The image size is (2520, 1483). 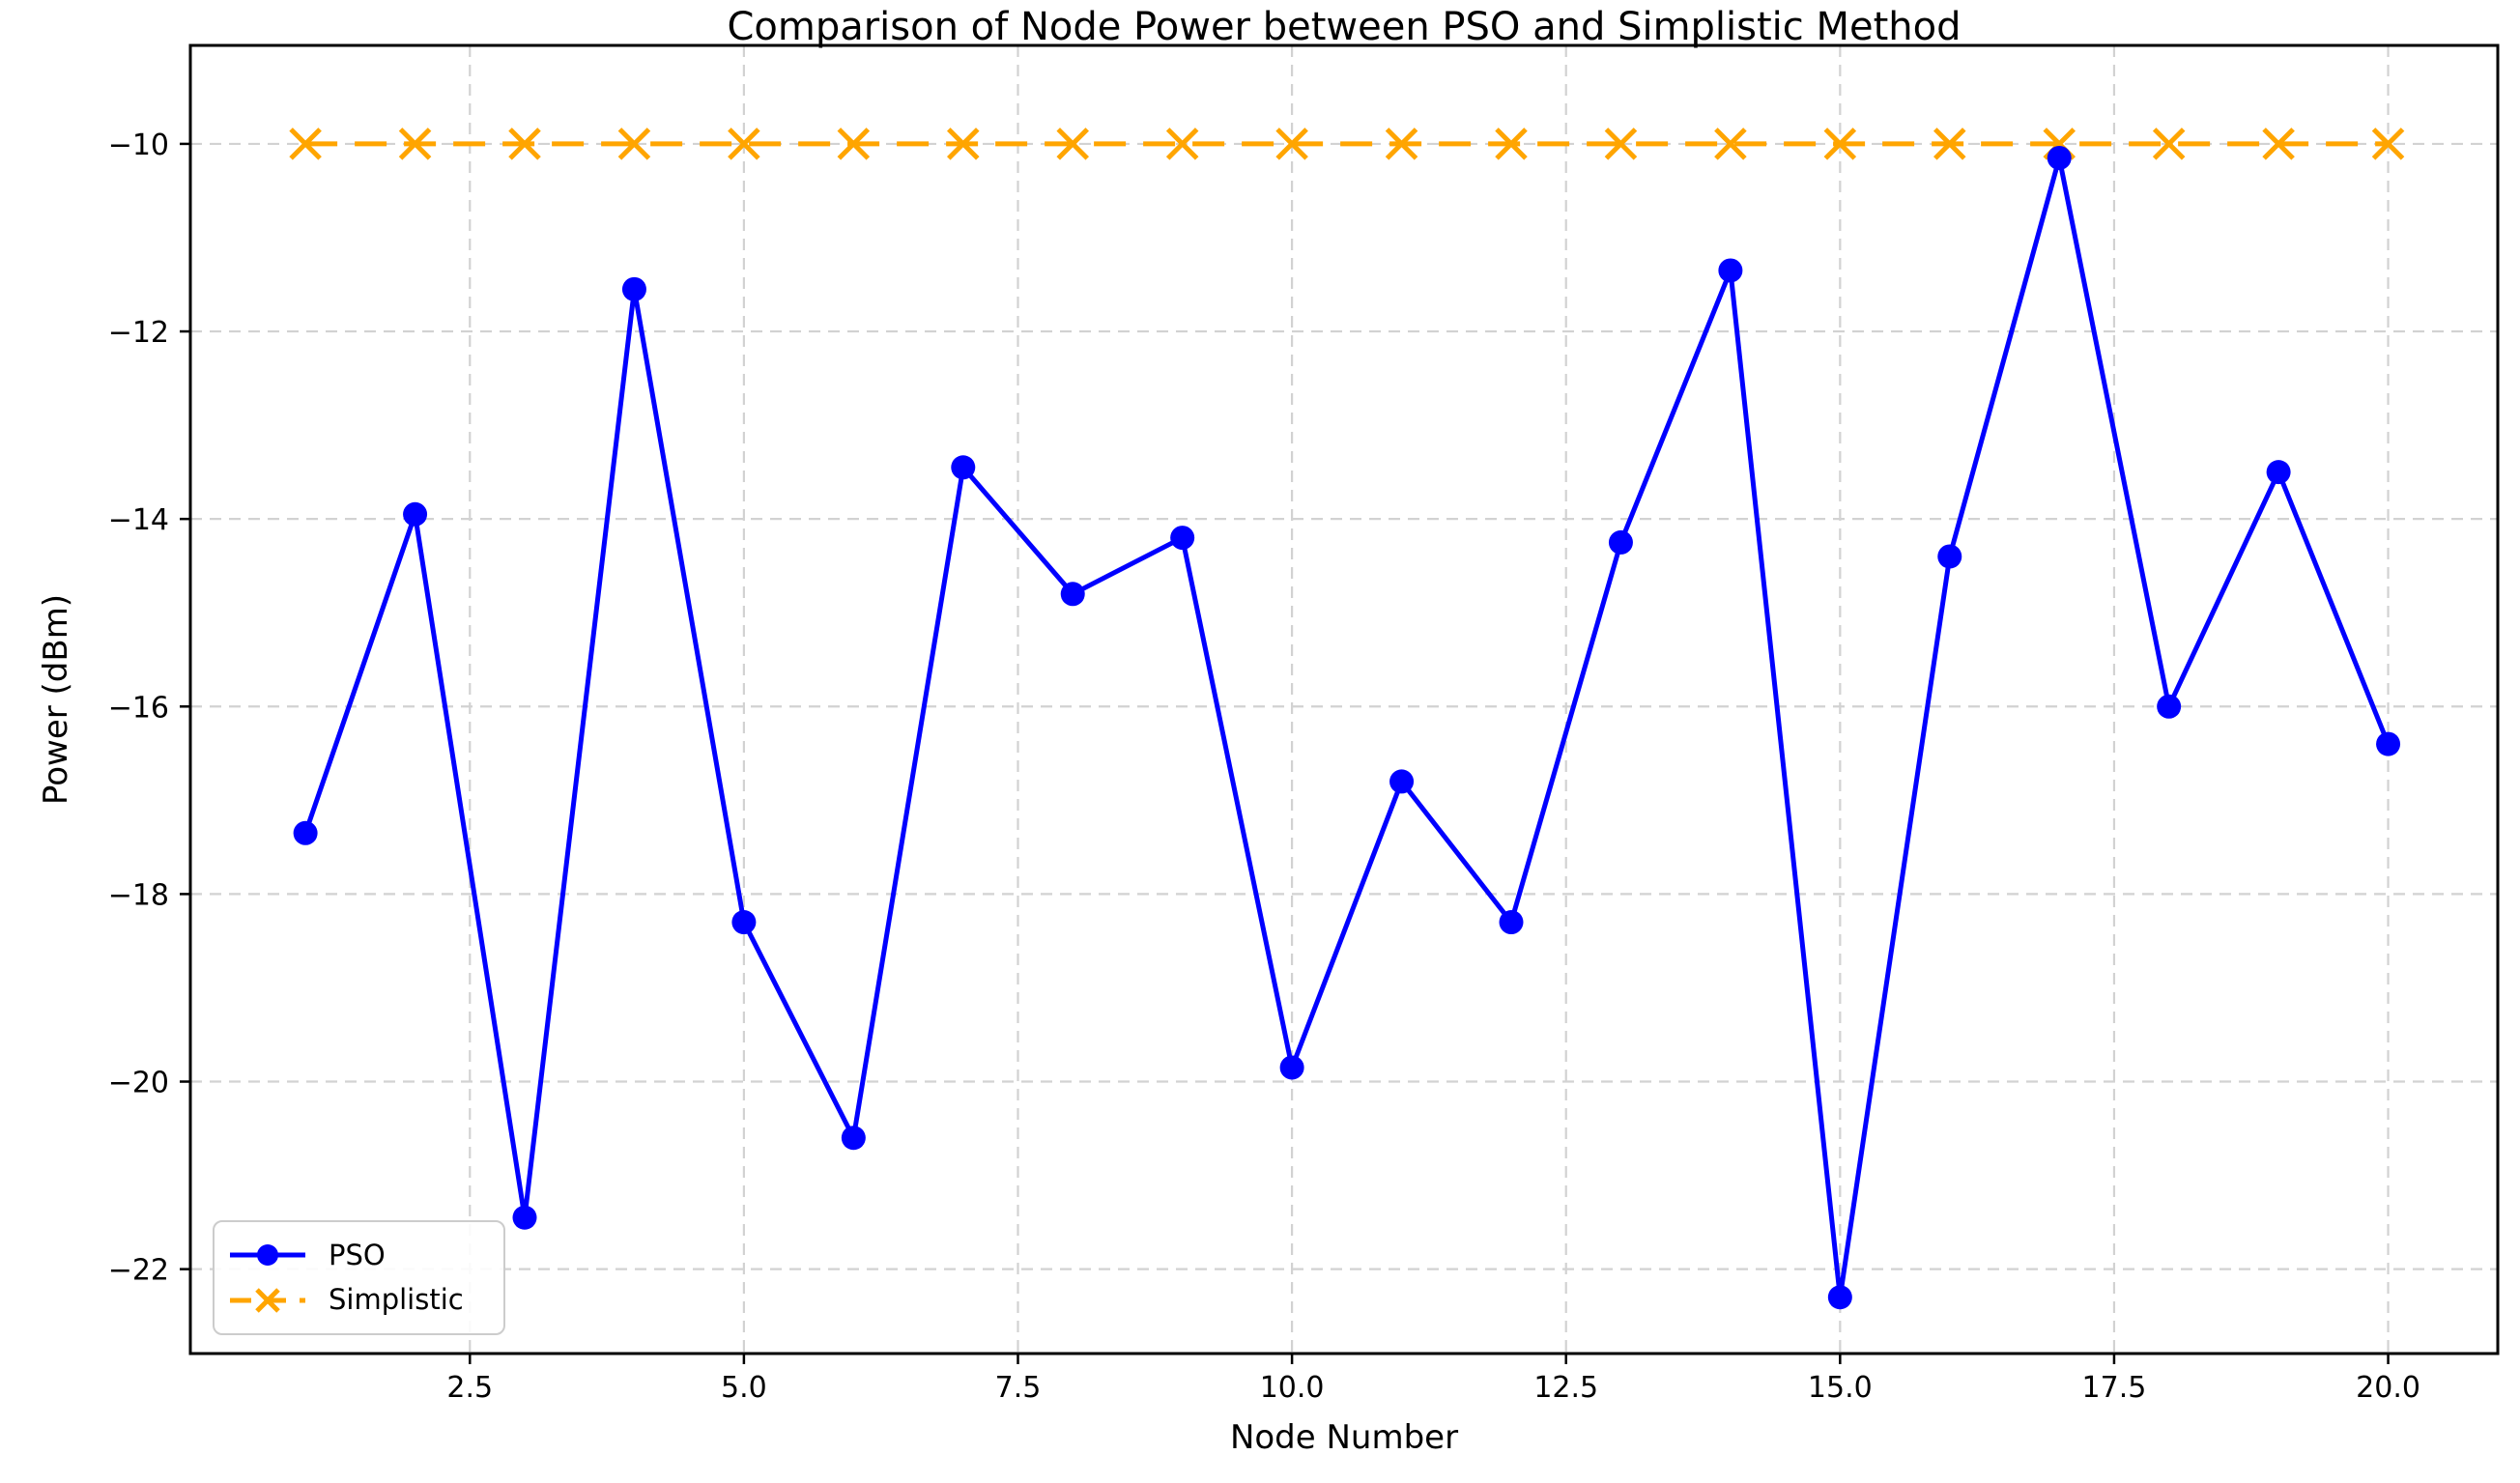 I want to click on x-tick-label: 12.5, so click(x=1565, y=1388).